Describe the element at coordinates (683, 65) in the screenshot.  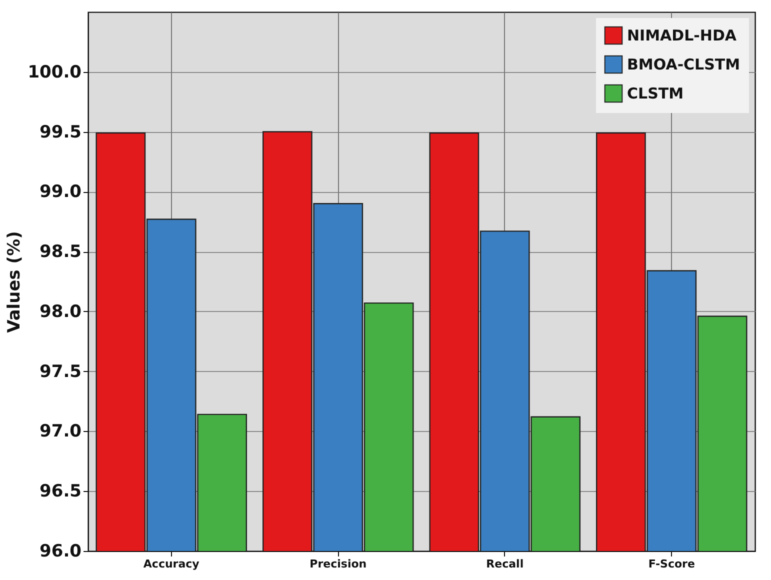
I see `legend-label: BMOA-CLSTM` at that location.